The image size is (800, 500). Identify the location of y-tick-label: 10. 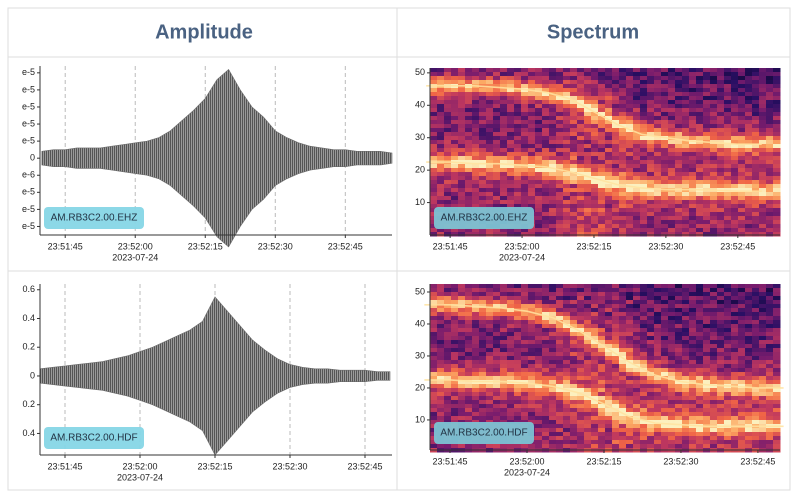
(420, 202).